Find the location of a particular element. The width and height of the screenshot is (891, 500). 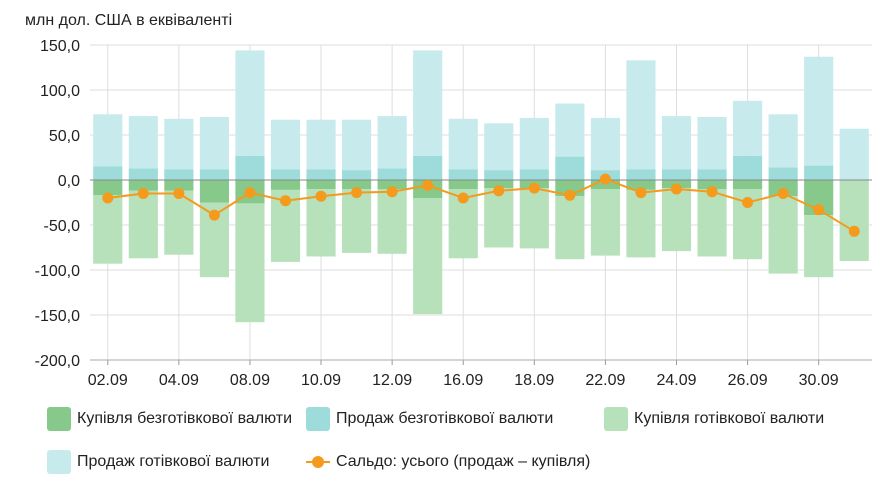

legend-swatch-cash-sell is located at coordinates (59, 462).